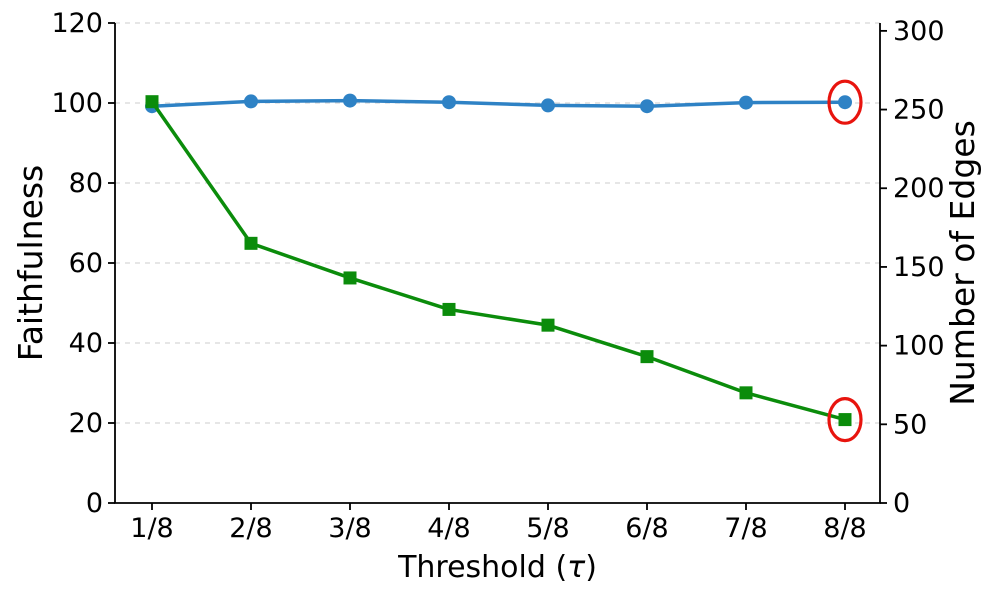  What do you see at coordinates (151, 528) in the screenshot?
I see `x-axis-tick-label: 1/8` at bounding box center [151, 528].